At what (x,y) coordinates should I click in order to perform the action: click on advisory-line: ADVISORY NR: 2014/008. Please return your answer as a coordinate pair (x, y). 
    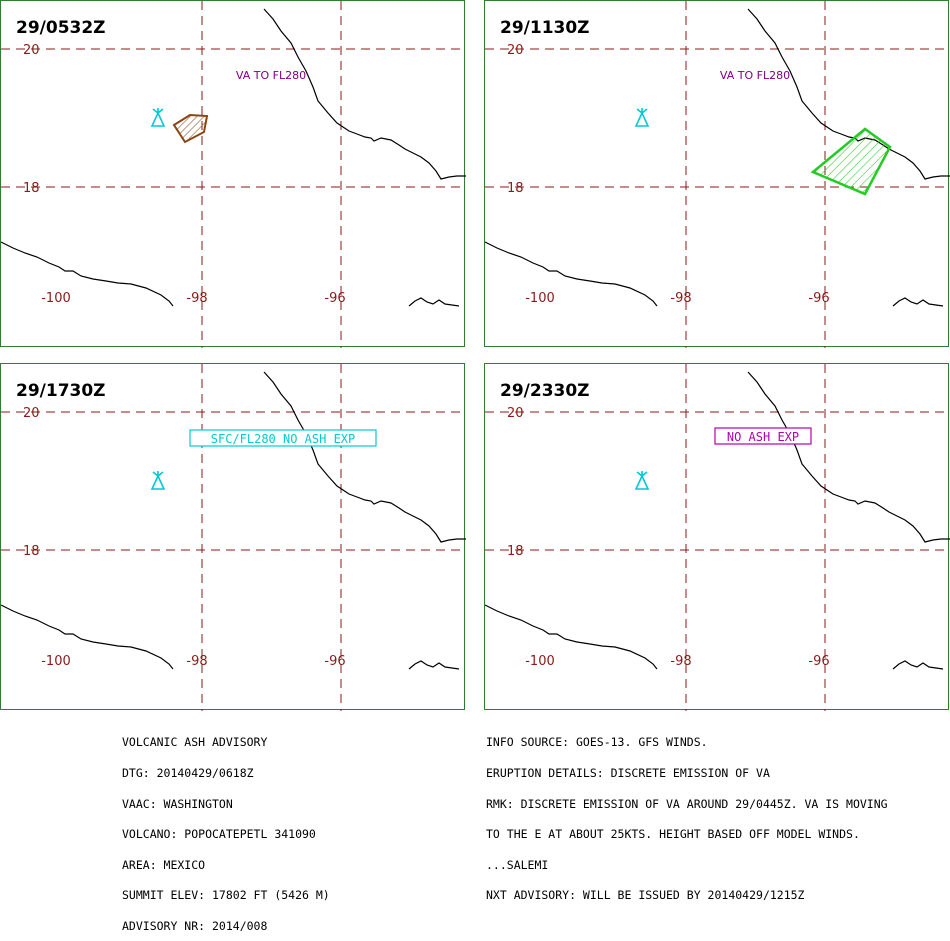
    Looking at the image, I should click on (195, 925).